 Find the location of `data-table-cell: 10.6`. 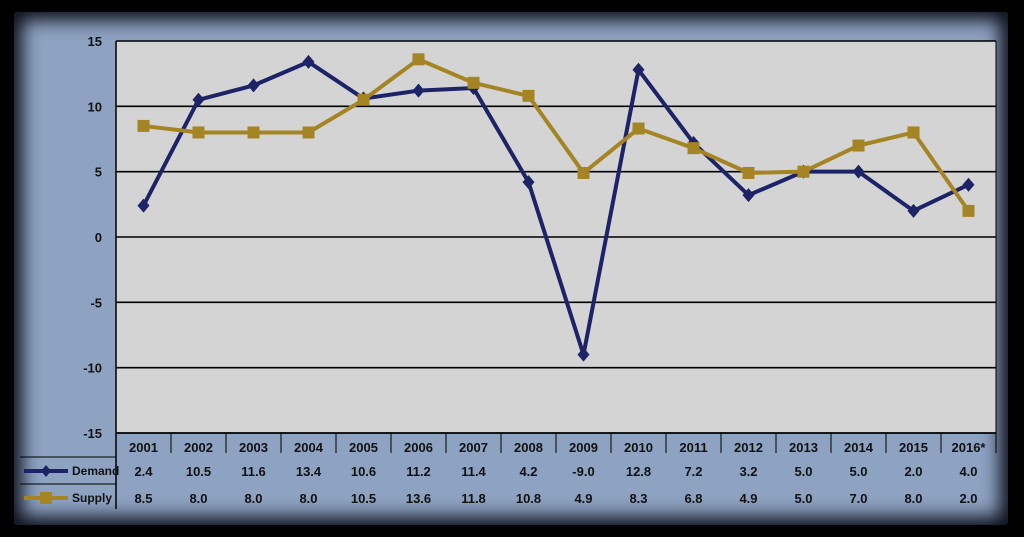

data-table-cell: 10.6 is located at coordinates (363, 471).